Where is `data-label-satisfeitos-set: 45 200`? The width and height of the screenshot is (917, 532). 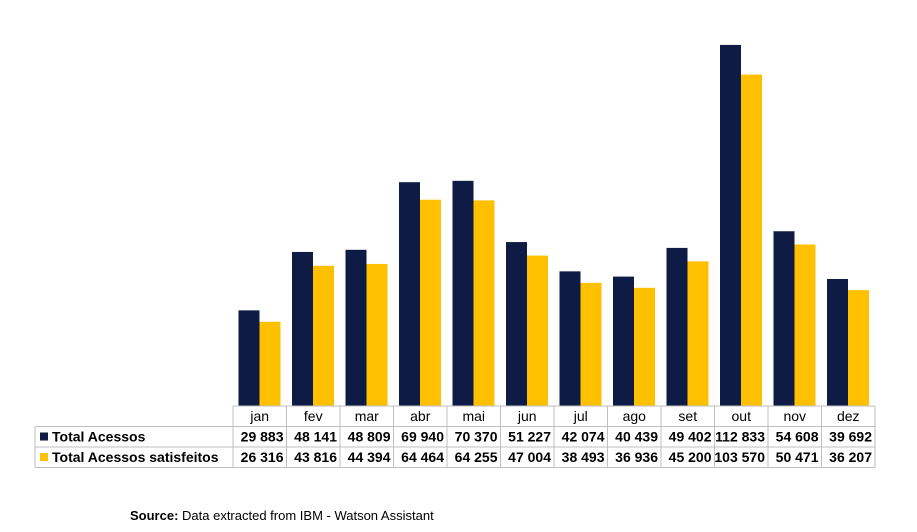
data-label-satisfeitos-set: 45 200 is located at coordinates (690, 457).